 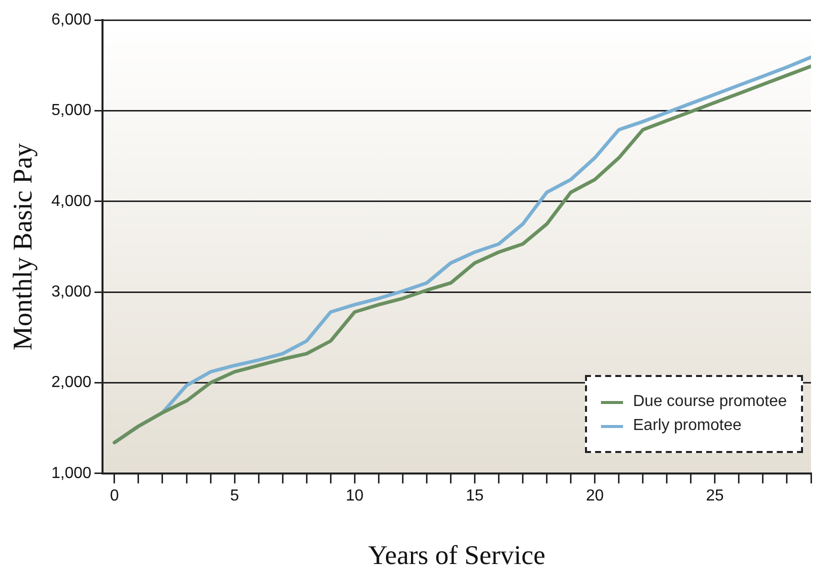 What do you see at coordinates (687, 426) in the screenshot?
I see `legend-label: Early promotee` at bounding box center [687, 426].